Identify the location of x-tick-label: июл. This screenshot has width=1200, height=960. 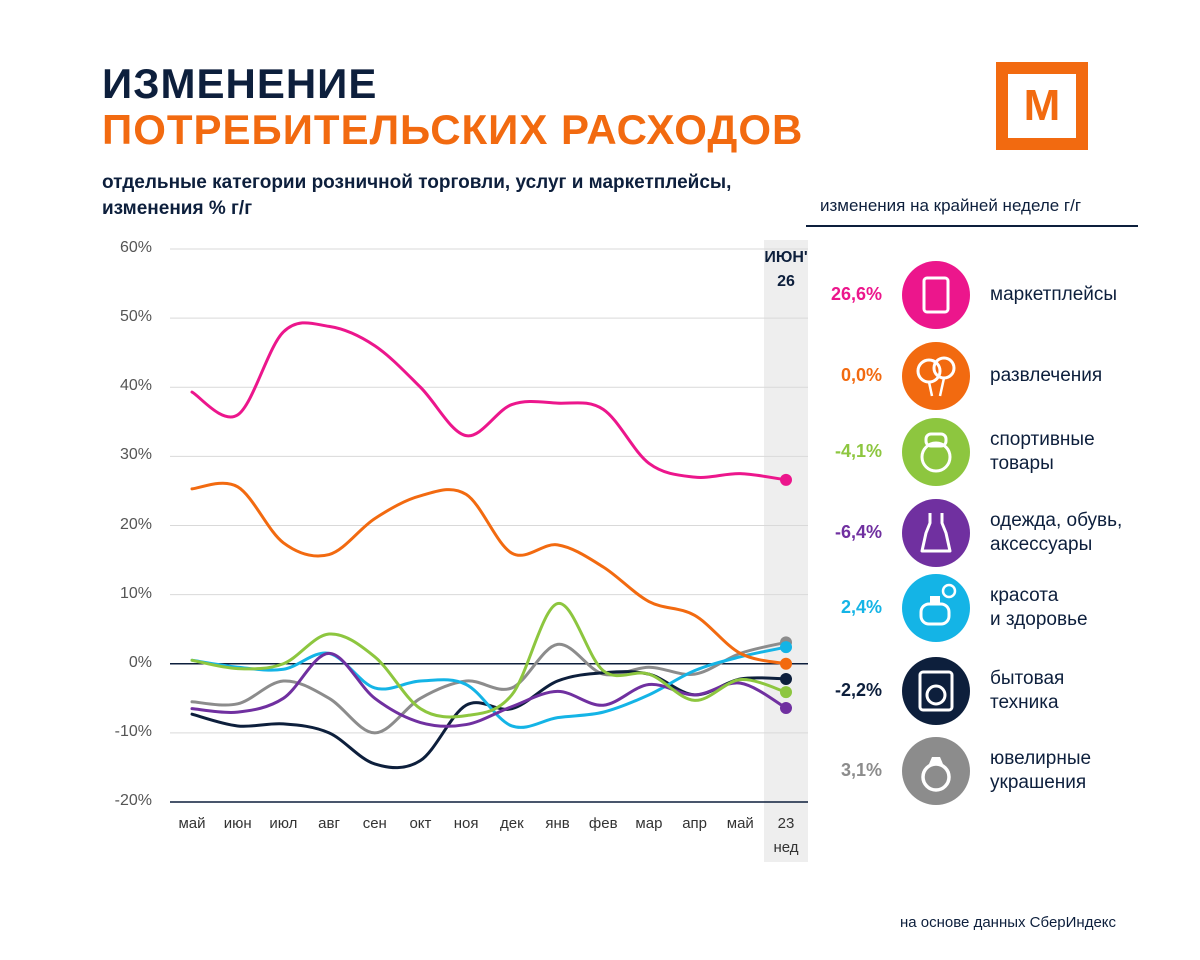
(283, 823).